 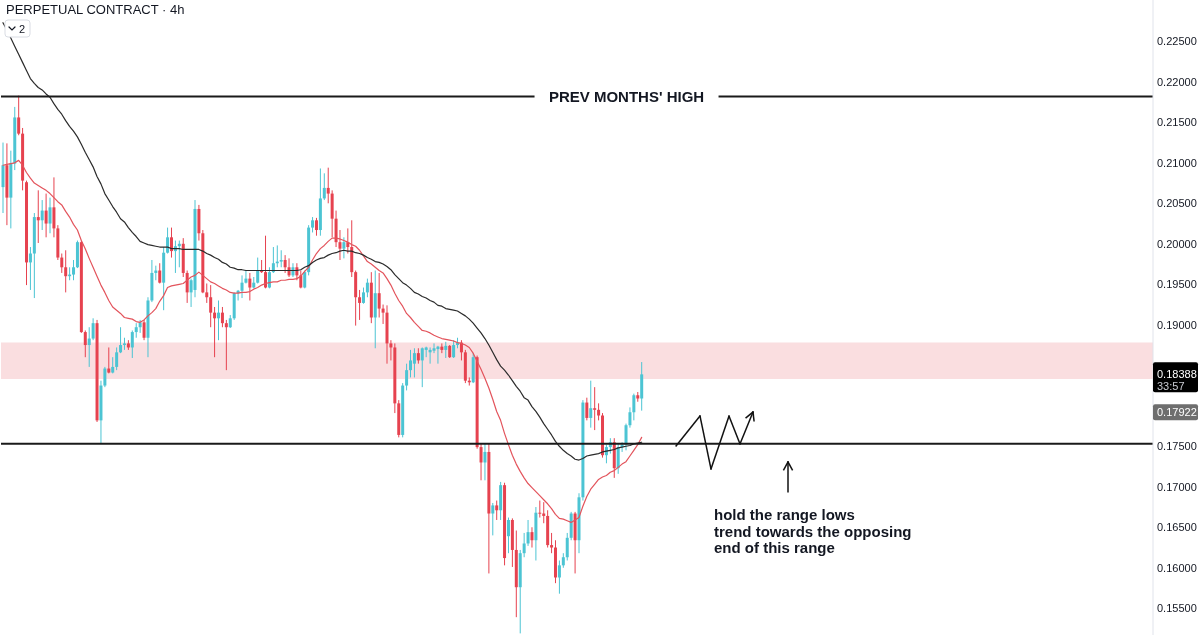 I want to click on y-tick-label: 0.20500, so click(x=1177, y=203).